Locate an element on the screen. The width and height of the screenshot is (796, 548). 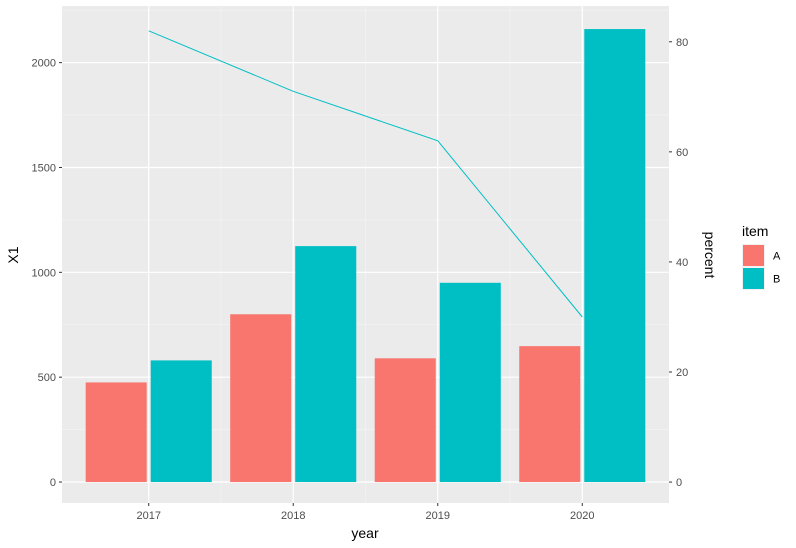
bar-B-2019 is located at coordinates (470, 382).